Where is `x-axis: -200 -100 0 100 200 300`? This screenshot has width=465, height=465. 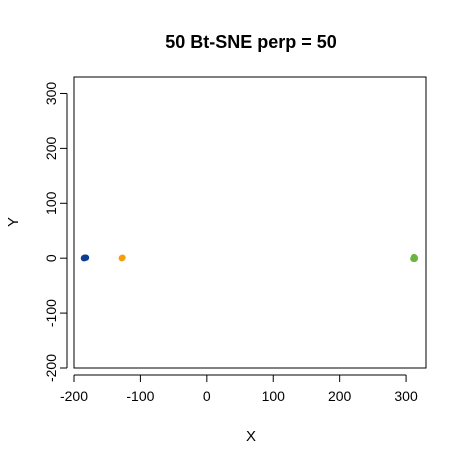 x-axis: -200 -100 0 100 200 300 is located at coordinates (239, 389).